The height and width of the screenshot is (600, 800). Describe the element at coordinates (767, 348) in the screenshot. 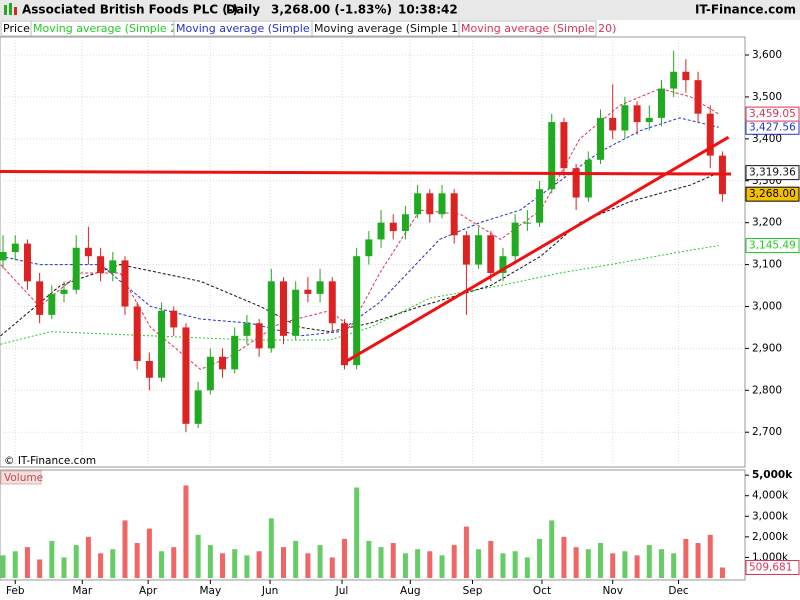

I see `y-tick-label: 2,900` at that location.